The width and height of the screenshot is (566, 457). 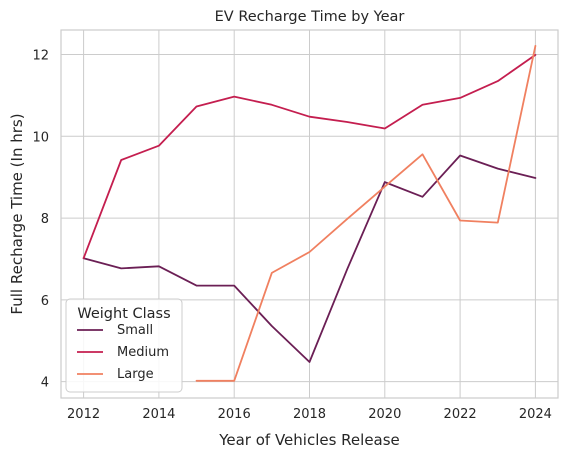 I want to click on legend: Weight Class Small Medium Large, so click(x=124, y=345).